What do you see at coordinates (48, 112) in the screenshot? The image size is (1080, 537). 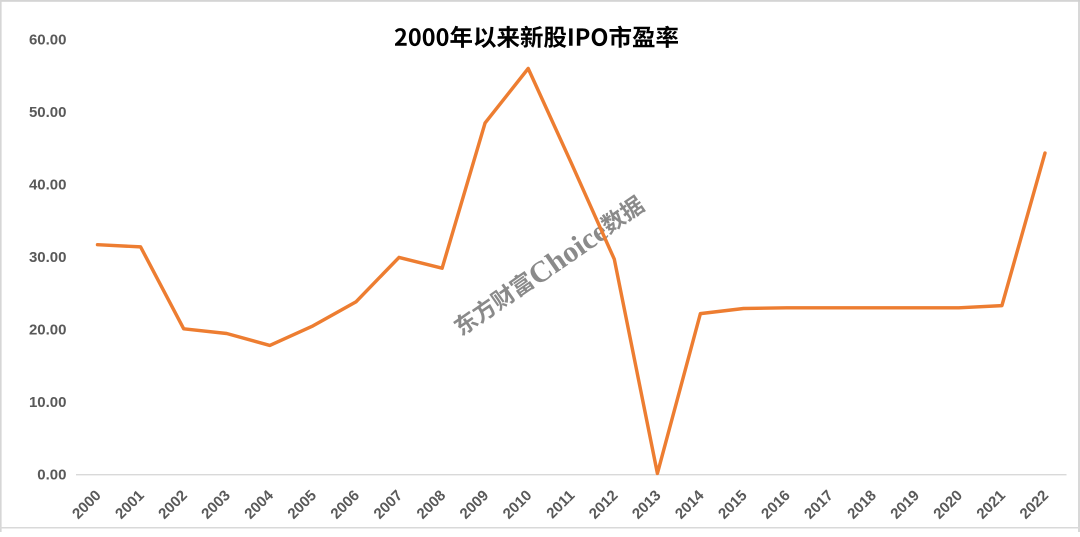 I see `svg-text: 50.00` at bounding box center [48, 112].